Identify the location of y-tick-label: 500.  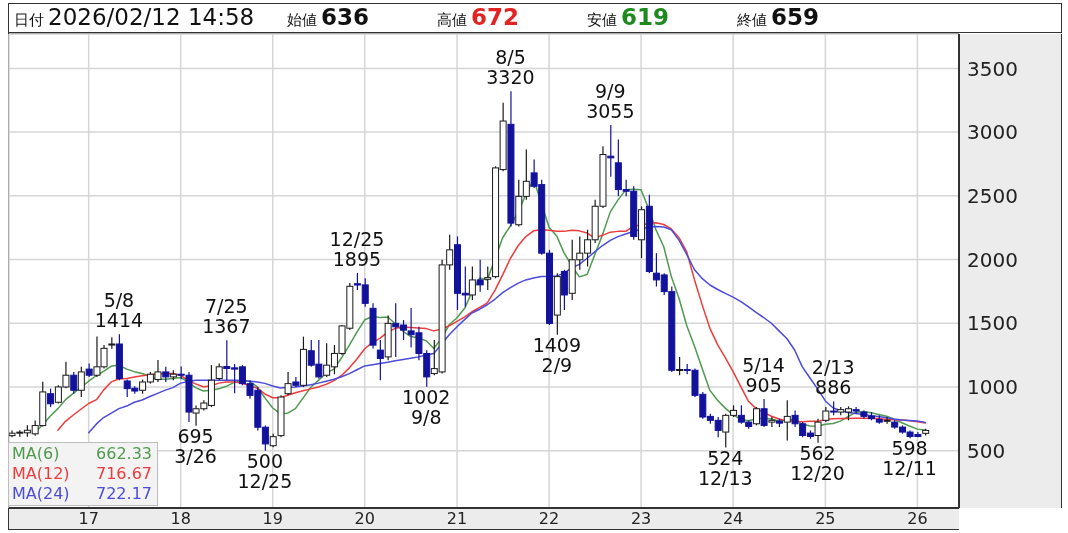
(986, 450).